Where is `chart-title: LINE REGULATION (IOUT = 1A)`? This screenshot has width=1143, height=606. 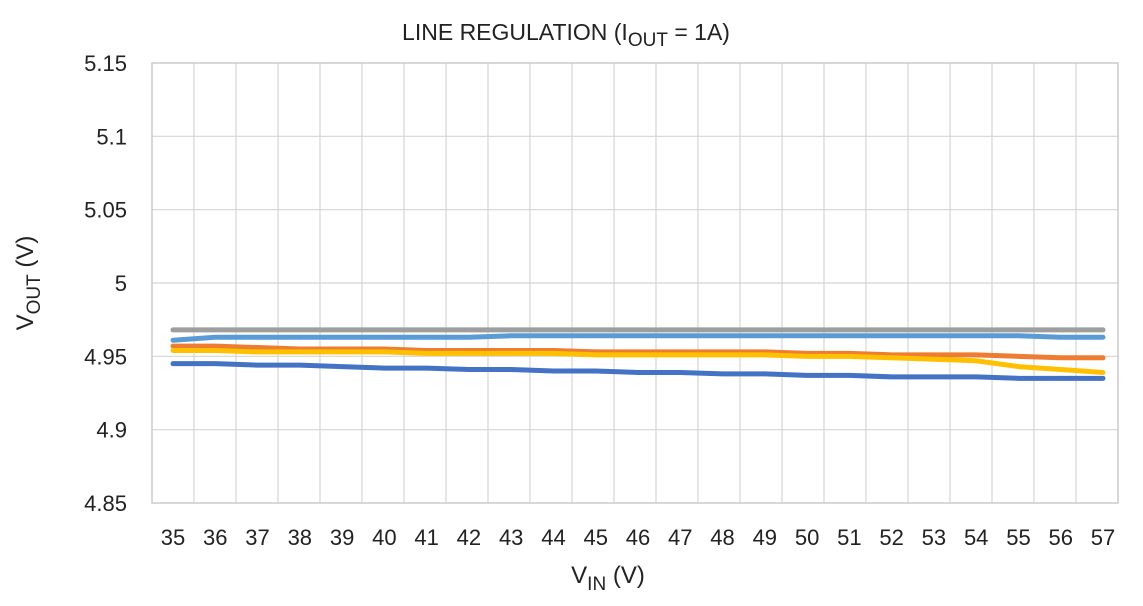
chart-title: LINE REGULATION (IOUT = 1A) is located at coordinates (566, 35).